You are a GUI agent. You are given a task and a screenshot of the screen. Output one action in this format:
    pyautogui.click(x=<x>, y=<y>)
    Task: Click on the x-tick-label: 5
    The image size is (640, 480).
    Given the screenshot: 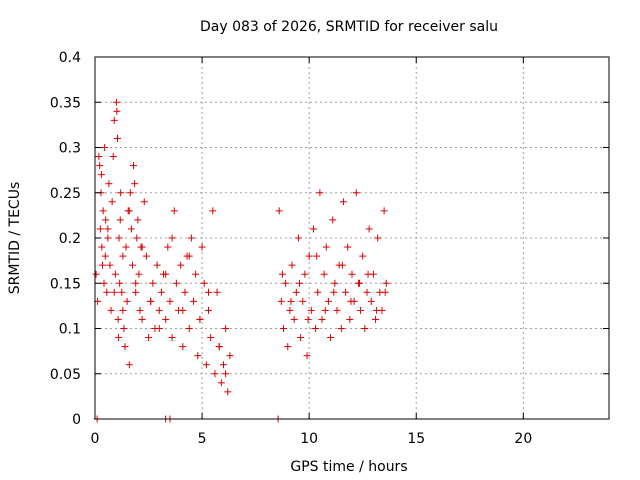 What is the action you would take?
    pyautogui.click(x=202, y=439)
    